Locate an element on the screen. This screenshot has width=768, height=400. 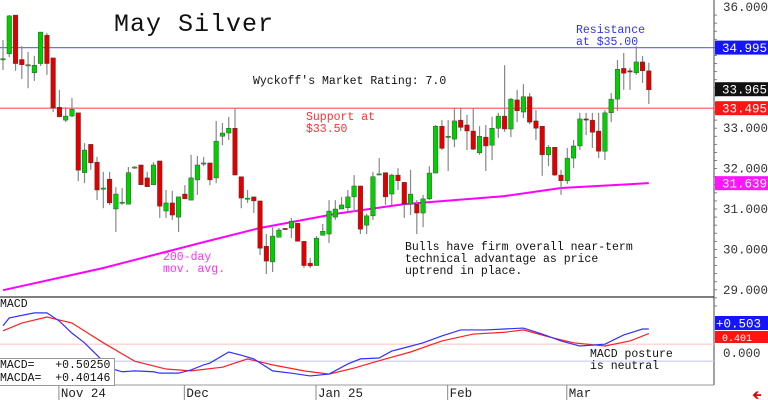
x-tick-label: Jan 25 is located at coordinates (340, 393).